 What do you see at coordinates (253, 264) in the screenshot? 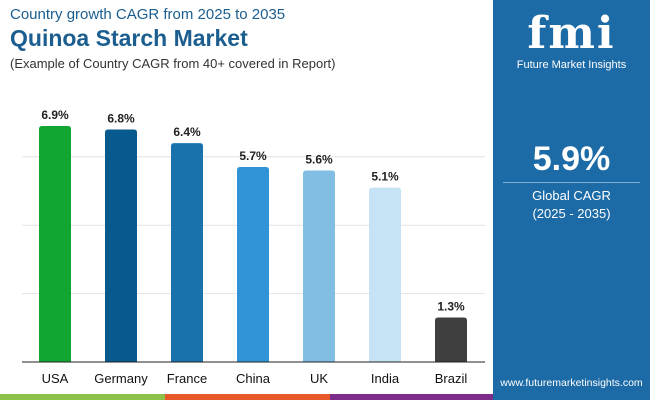
I see `bar-china` at bounding box center [253, 264].